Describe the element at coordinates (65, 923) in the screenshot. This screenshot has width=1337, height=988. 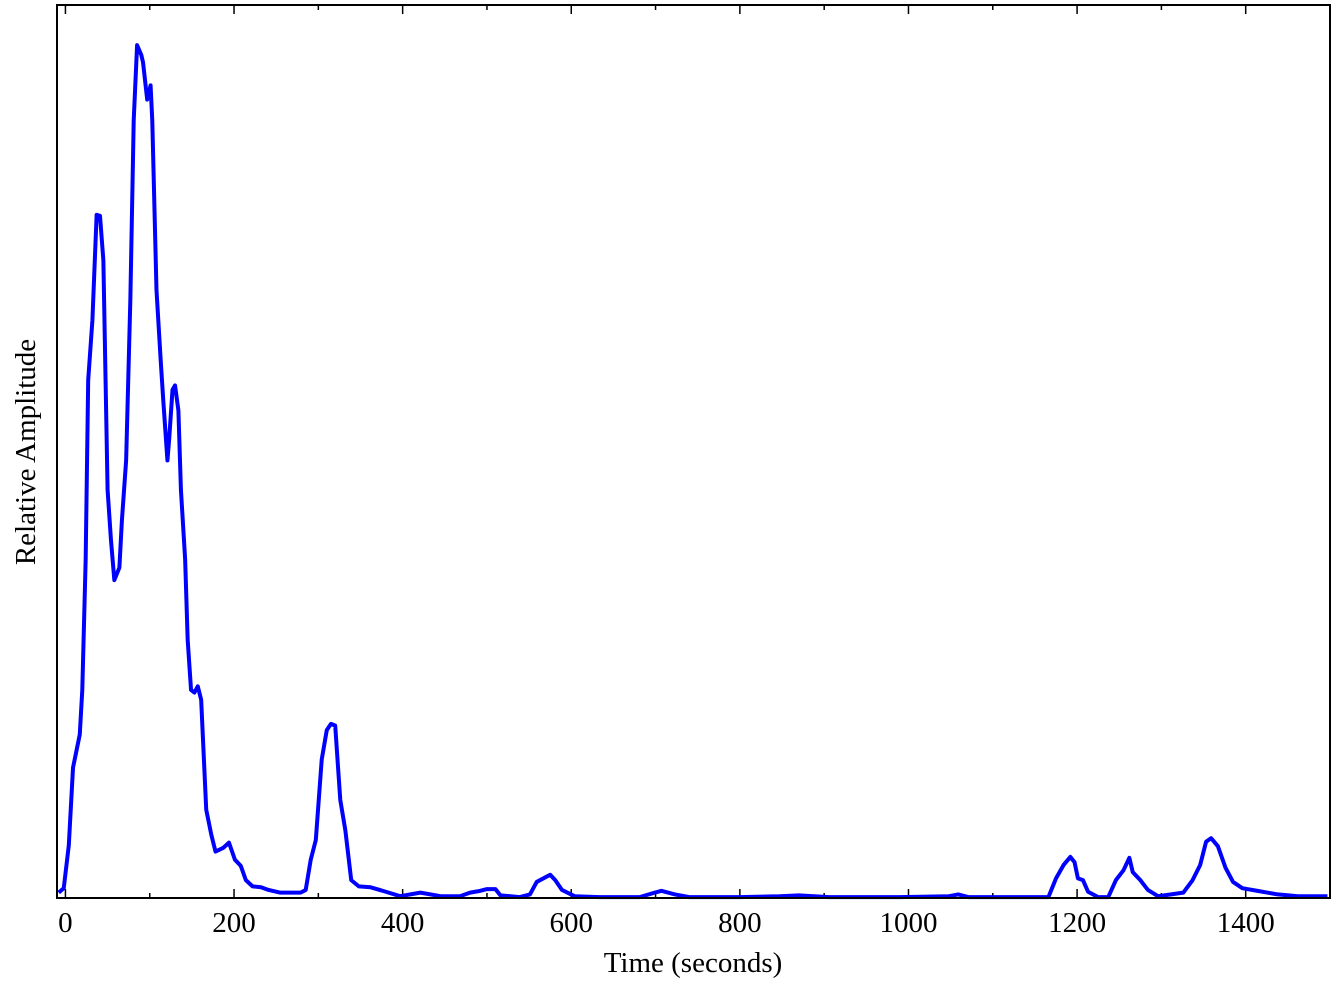
I see `x-tick-label: 0` at that location.